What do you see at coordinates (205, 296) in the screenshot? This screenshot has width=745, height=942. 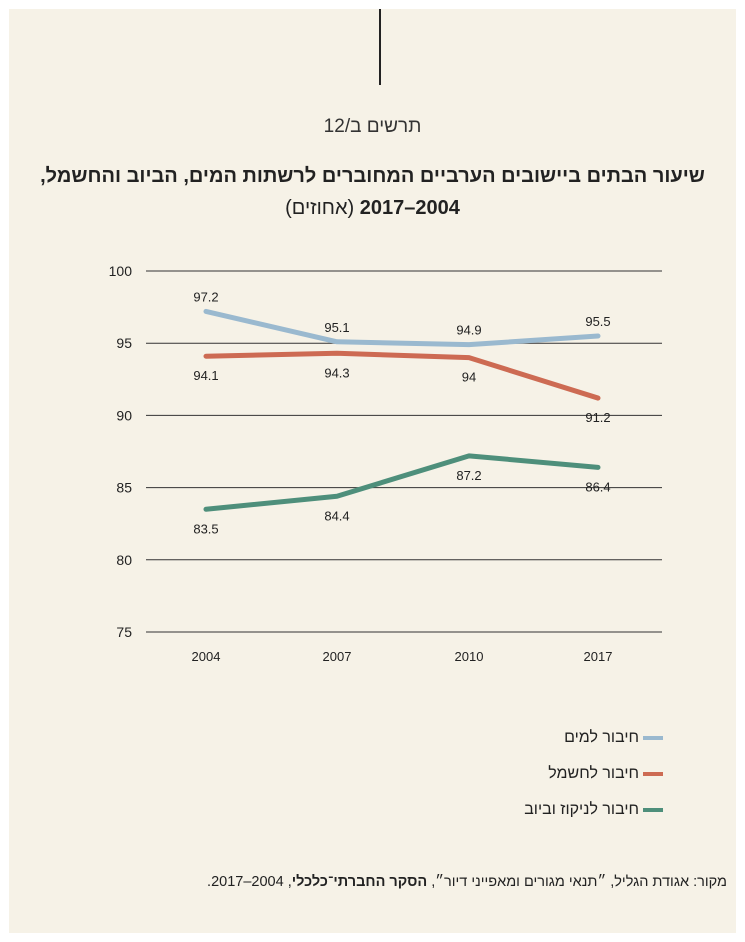 I see `data-label: 97.2` at bounding box center [205, 296].